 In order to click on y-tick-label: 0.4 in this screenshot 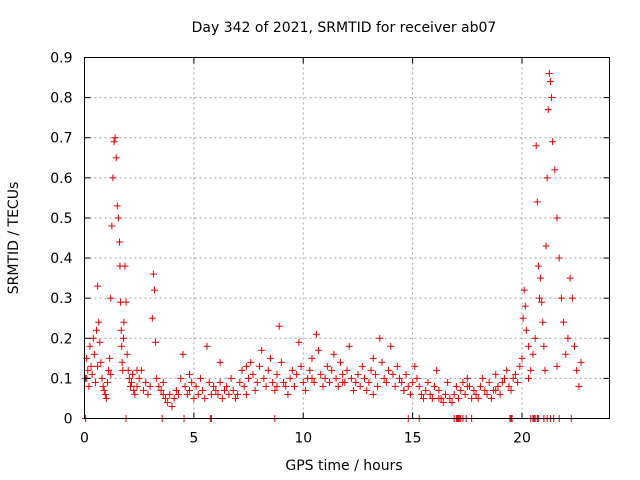, I will do `click(61, 259)`.